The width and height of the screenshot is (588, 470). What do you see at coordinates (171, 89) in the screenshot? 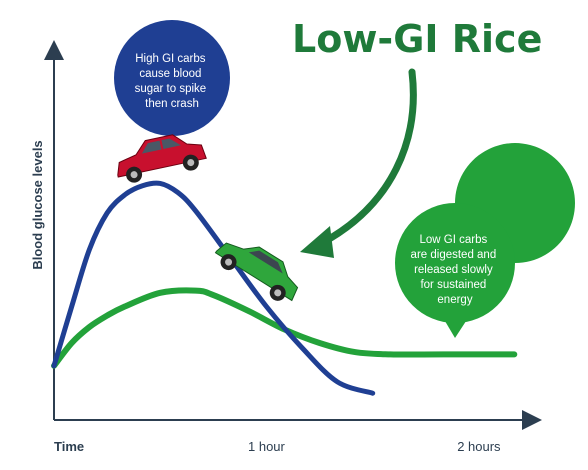
I see `high-gi-text-line: sugar to spike` at bounding box center [171, 89].